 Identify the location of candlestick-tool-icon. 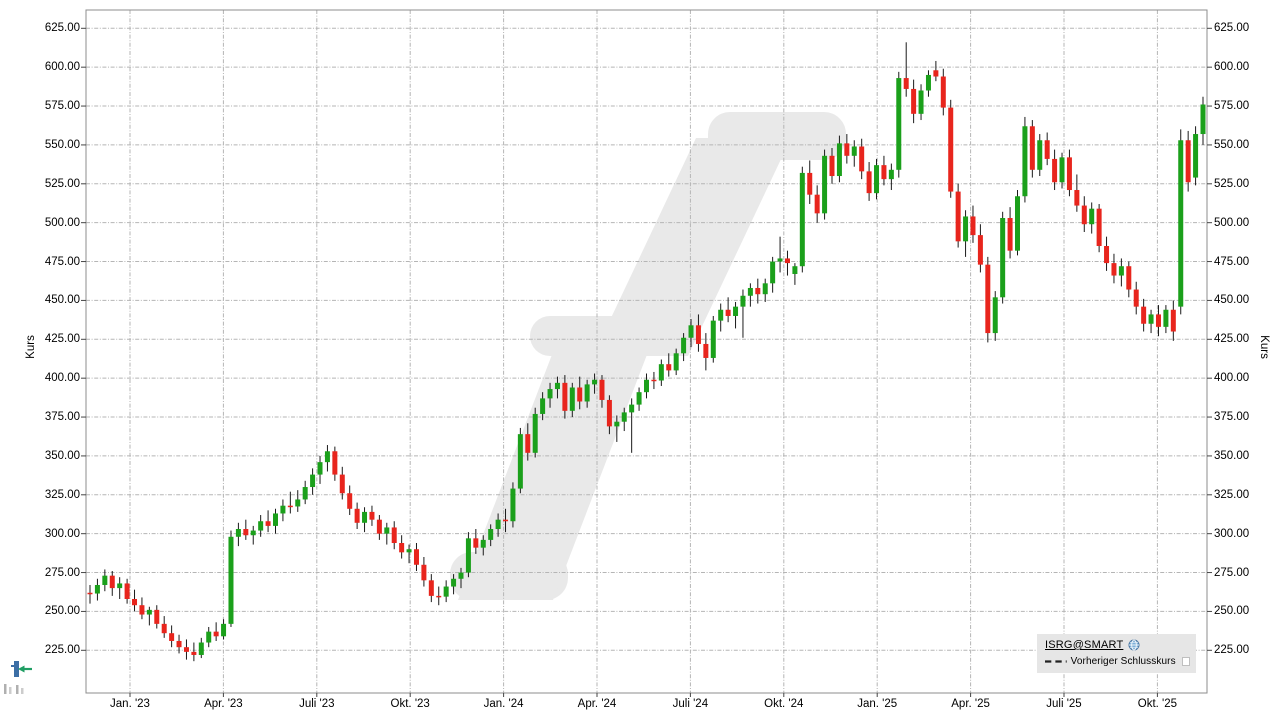
(21, 669).